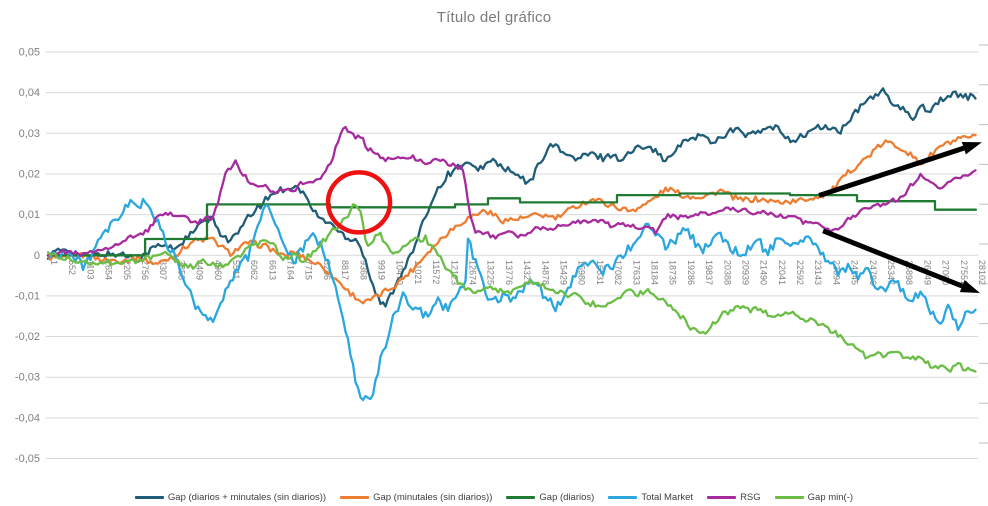 Image resolution: width=988 pixels, height=506 pixels. Describe the element at coordinates (27, 296) in the screenshot. I see `y-tick-label: -0,01` at that location.